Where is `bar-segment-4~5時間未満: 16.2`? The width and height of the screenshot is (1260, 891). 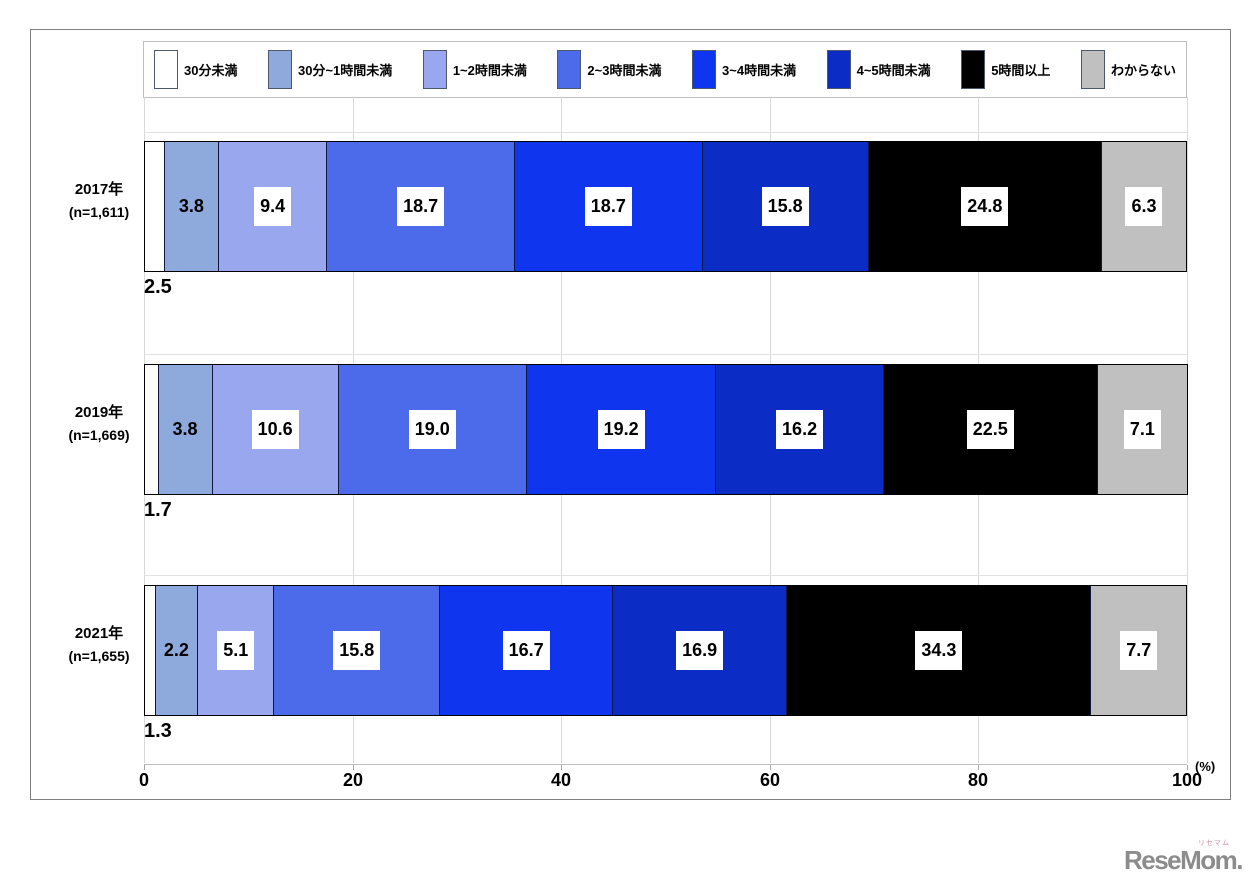
bar-segment-4~5時間未満: 16.2 is located at coordinates (799, 429).